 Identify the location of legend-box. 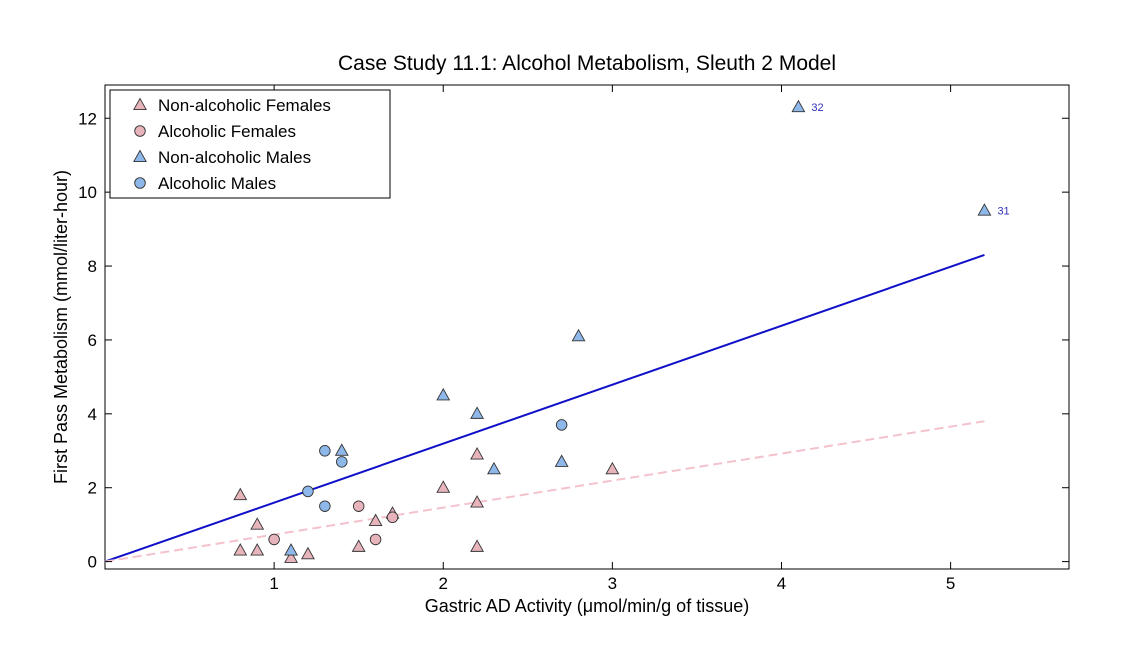
(250, 144).